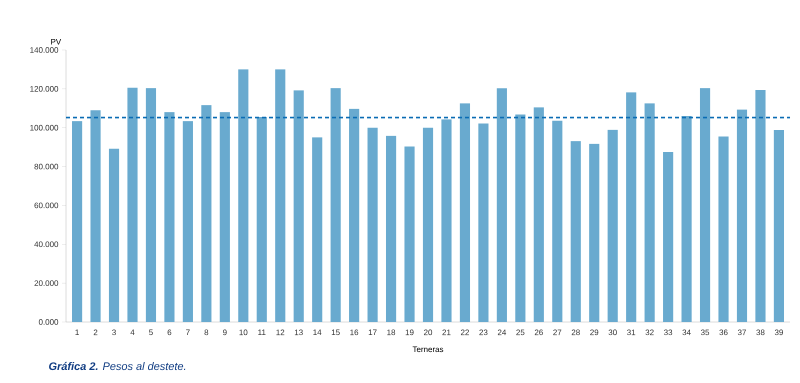  Describe the element at coordinates (117, 366) in the screenshot. I see `text: Gráfica 2. Pesos al destete.` at that location.